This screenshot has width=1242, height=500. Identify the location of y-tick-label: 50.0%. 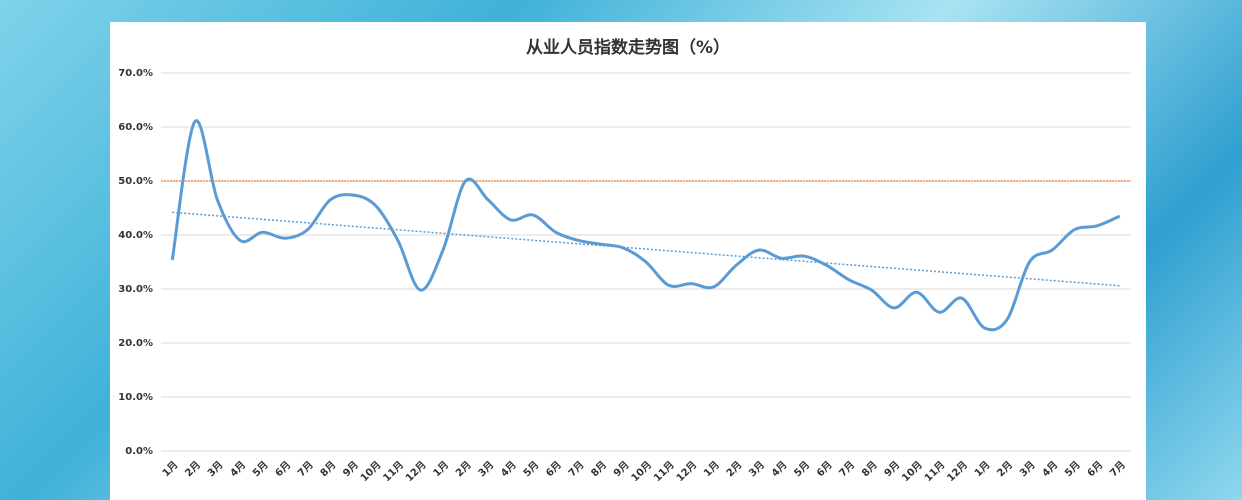
(135, 181).